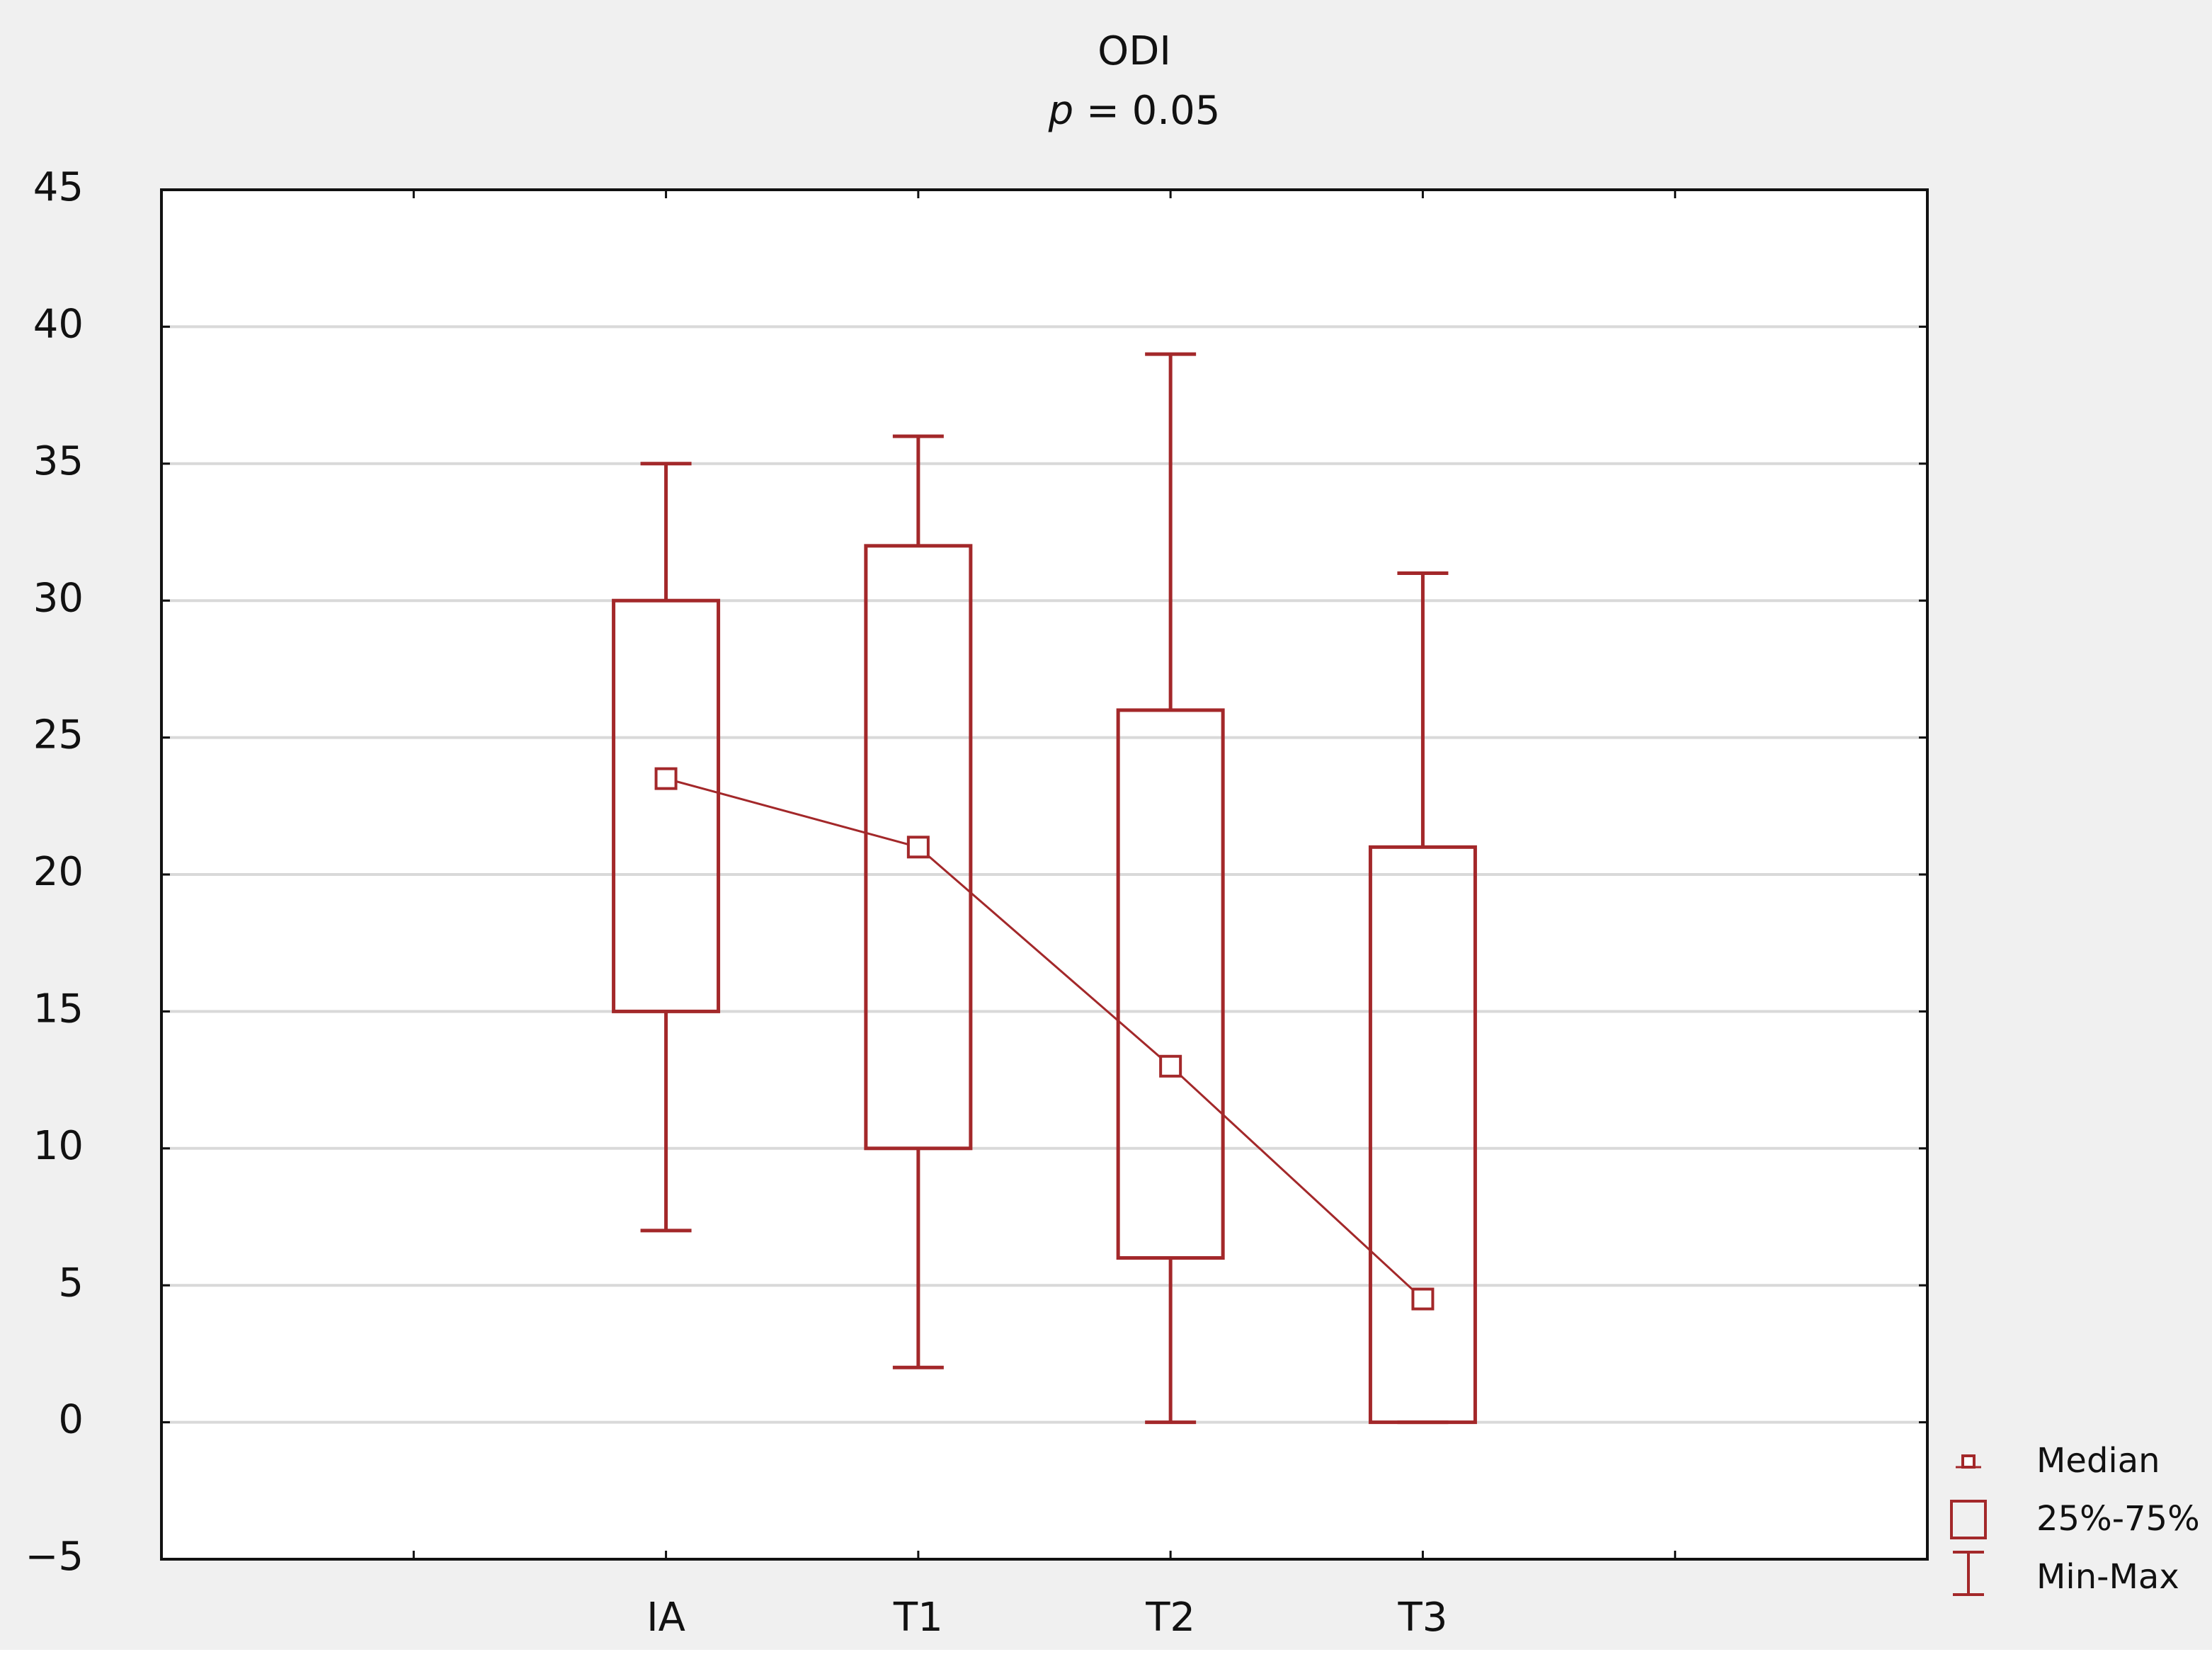 The width and height of the screenshot is (2212, 1664). What do you see at coordinates (2098, 1461) in the screenshot?
I see `legend-label: Median` at bounding box center [2098, 1461].